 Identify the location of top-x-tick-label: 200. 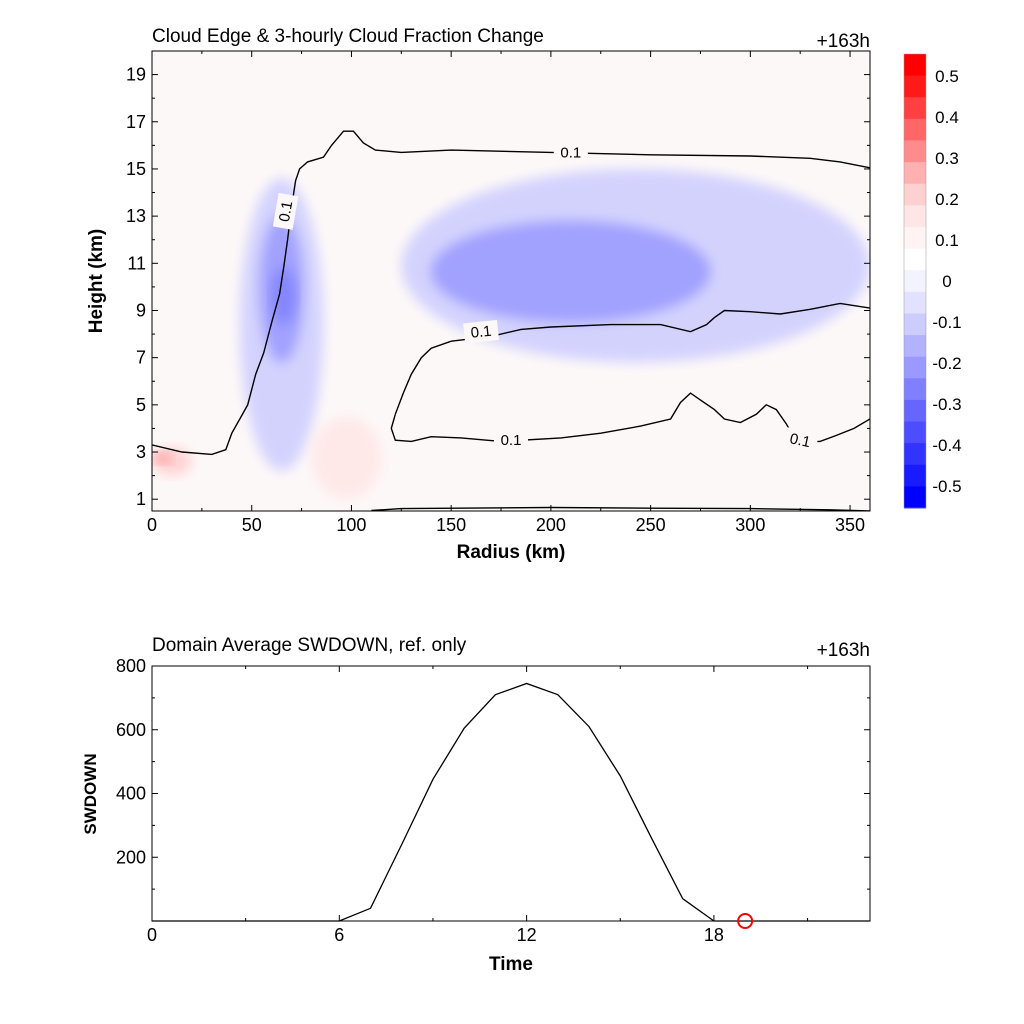
(551, 525).